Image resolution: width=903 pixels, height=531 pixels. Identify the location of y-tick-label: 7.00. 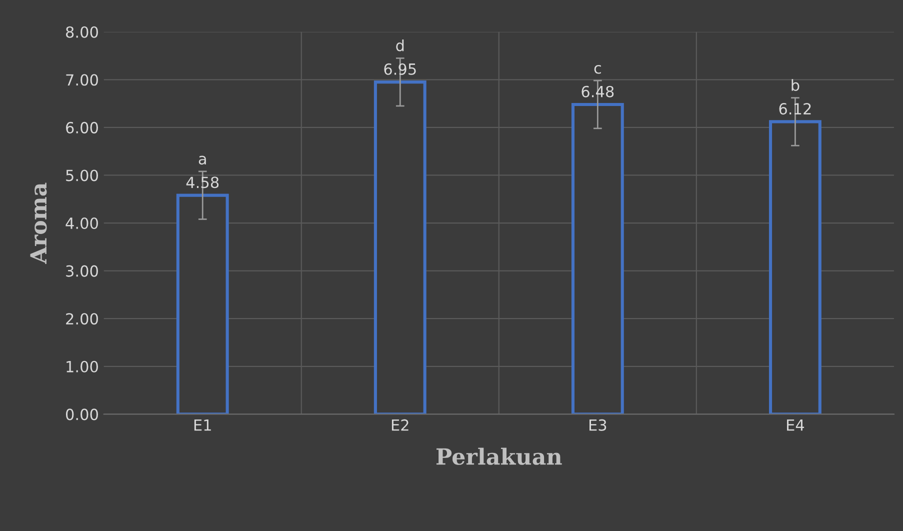
(82, 80).